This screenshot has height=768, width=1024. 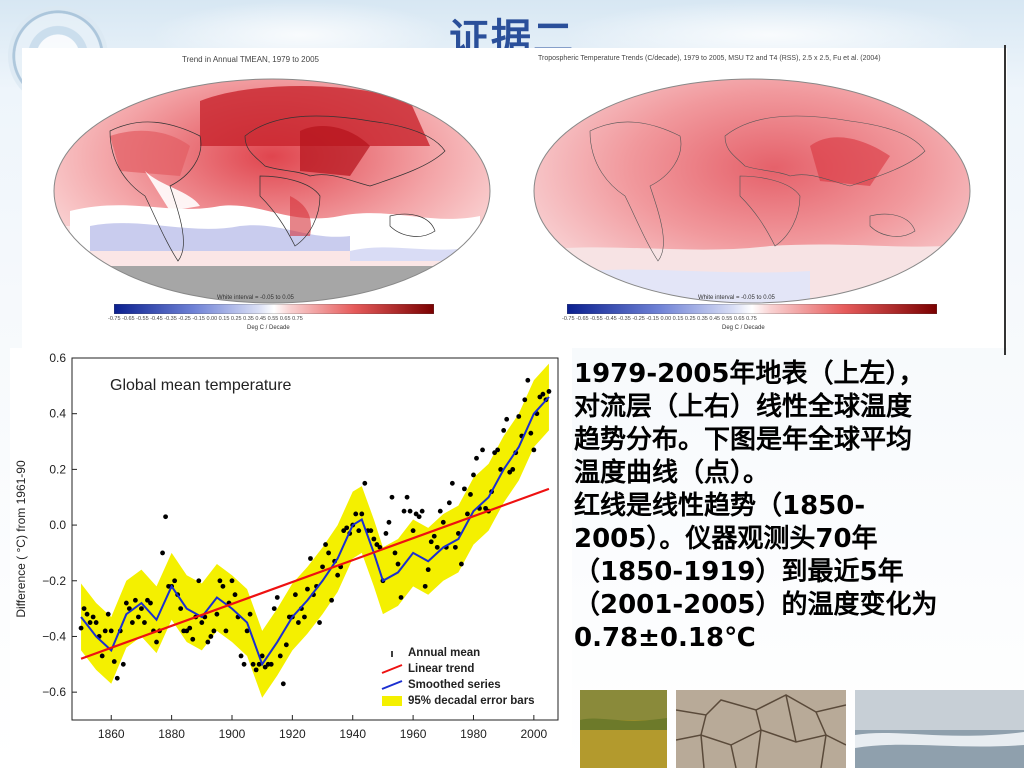 I want to click on x-tick-label: 1860, so click(x=111, y=734).